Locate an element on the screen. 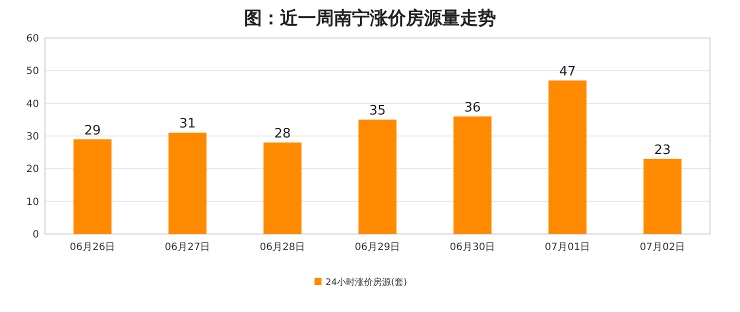  x-tick-label: 06月26日 is located at coordinates (93, 247).